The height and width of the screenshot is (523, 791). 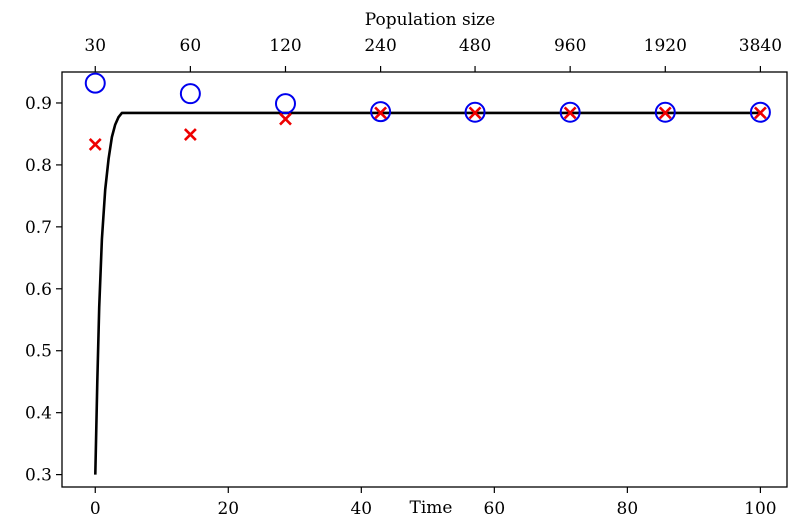 I want to click on x2-tick-label: 120, so click(x=285, y=46).